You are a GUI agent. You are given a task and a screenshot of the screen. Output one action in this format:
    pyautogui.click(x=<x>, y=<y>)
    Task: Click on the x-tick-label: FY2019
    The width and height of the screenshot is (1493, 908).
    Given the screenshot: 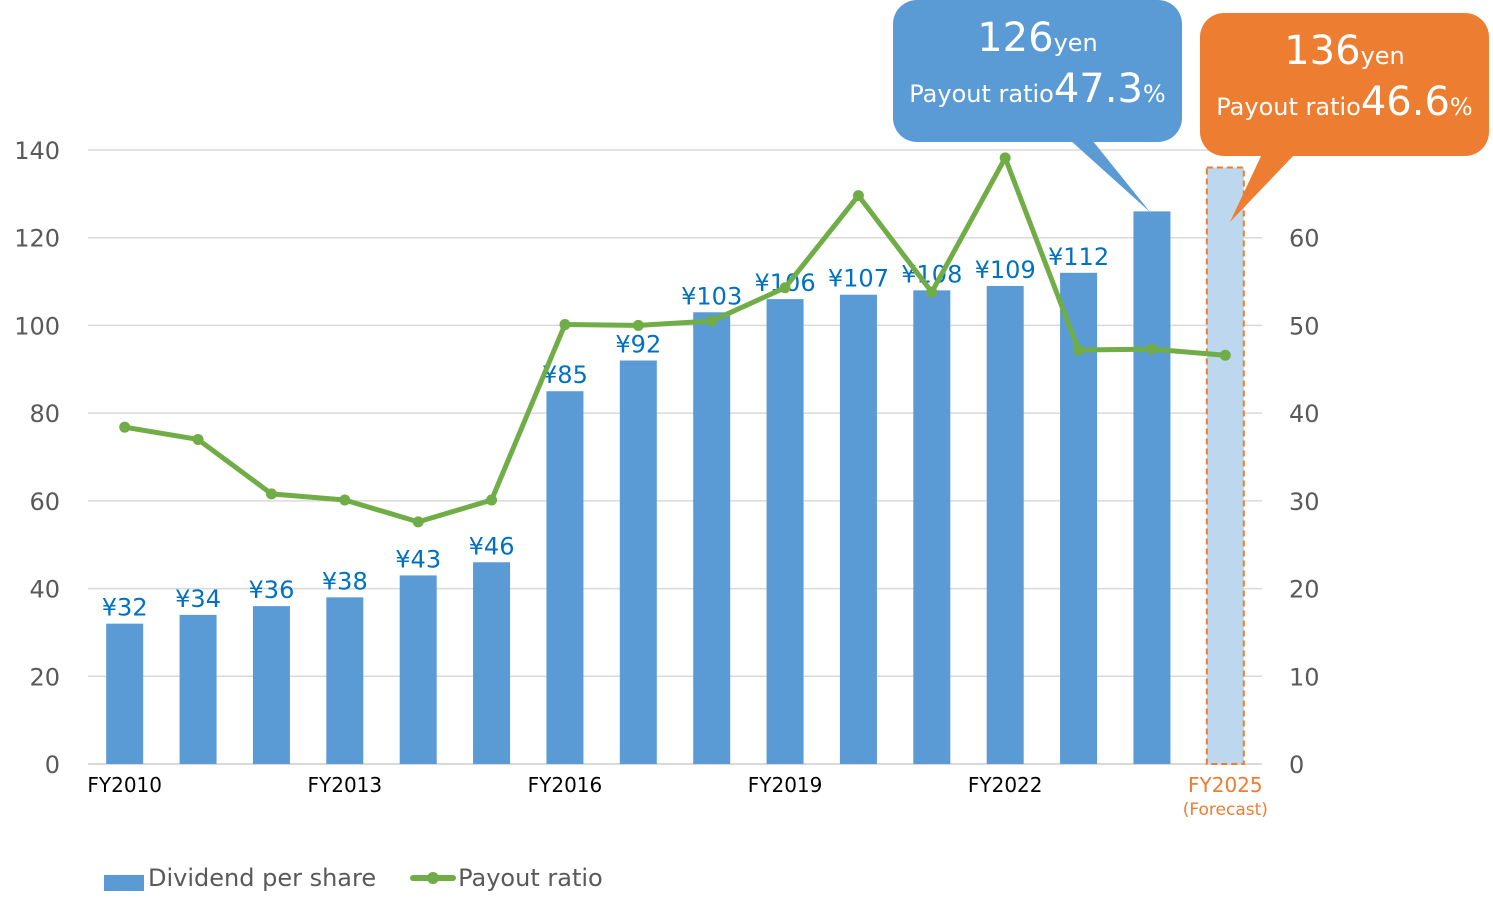 What is the action you would take?
    pyautogui.click(x=785, y=785)
    